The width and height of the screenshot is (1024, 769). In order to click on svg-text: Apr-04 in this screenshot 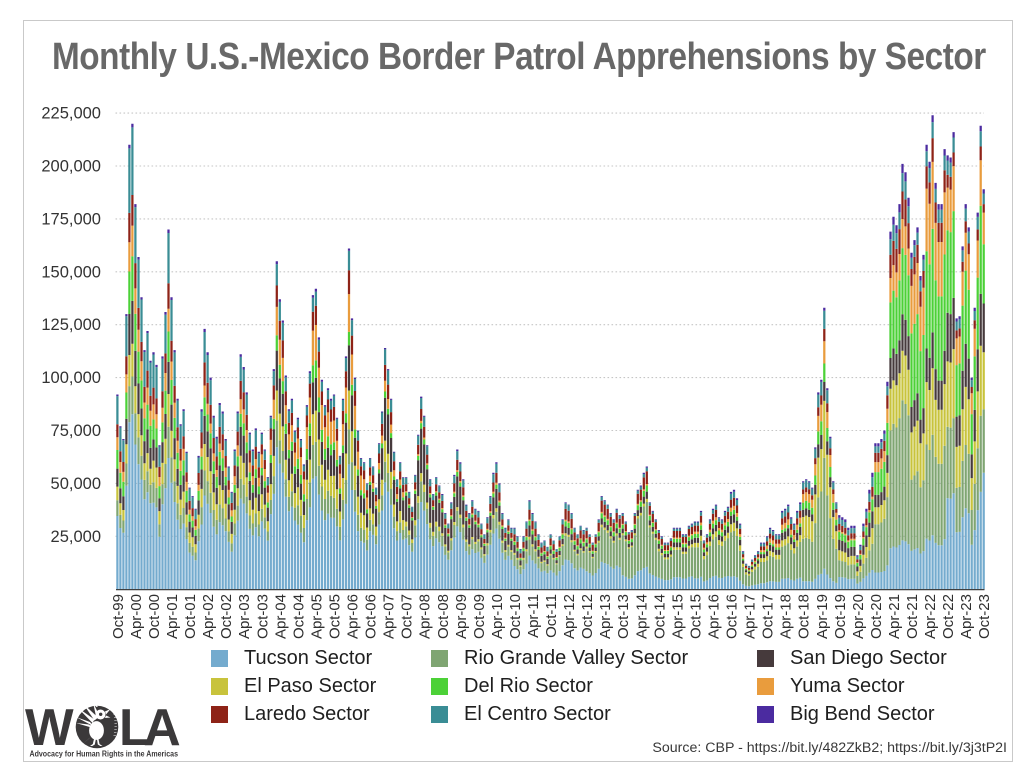, I will do `click(280, 616)`.